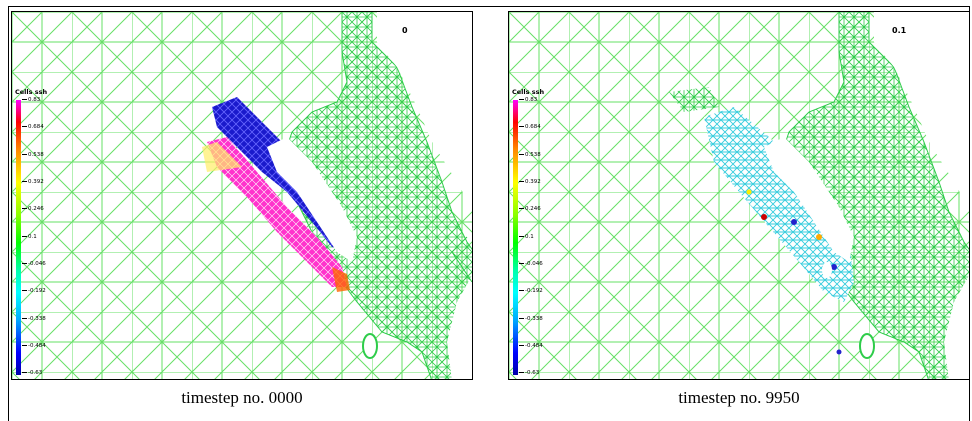 The image size is (972, 421). Describe the element at coordinates (370, 346) in the screenshot. I see `island-small` at that location.